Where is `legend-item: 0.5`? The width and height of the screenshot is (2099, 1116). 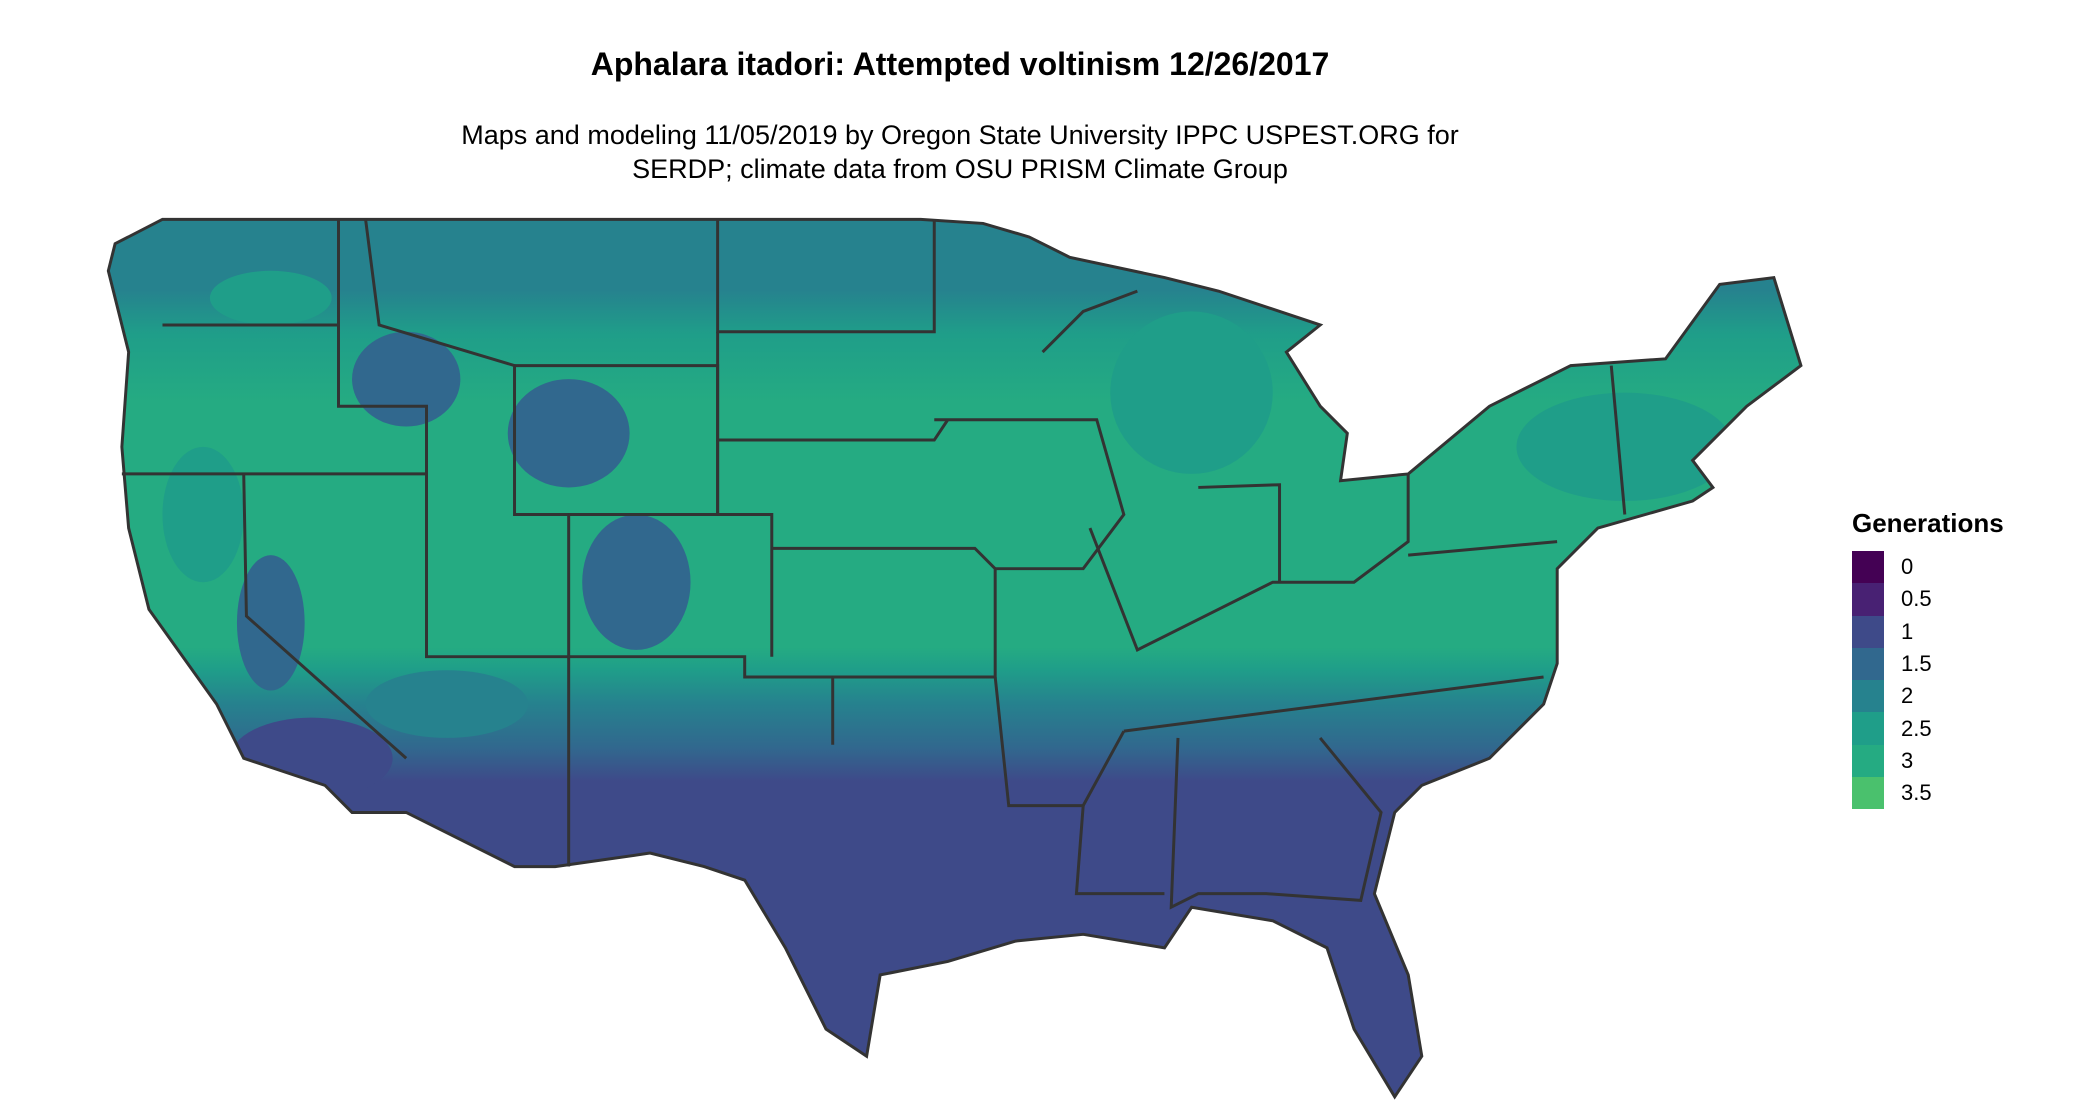 legend-item: 0.5 is located at coordinates (1928, 599).